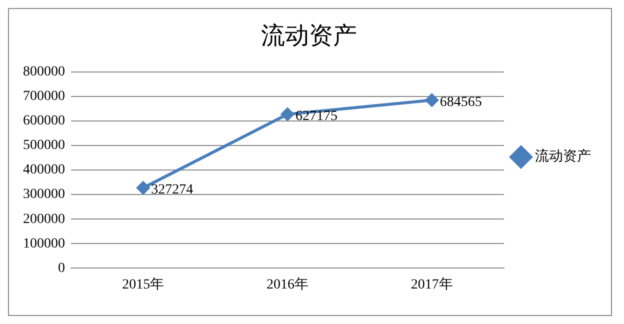 The width and height of the screenshot is (624, 324). I want to click on chart-title: 流动资产, so click(309, 36).